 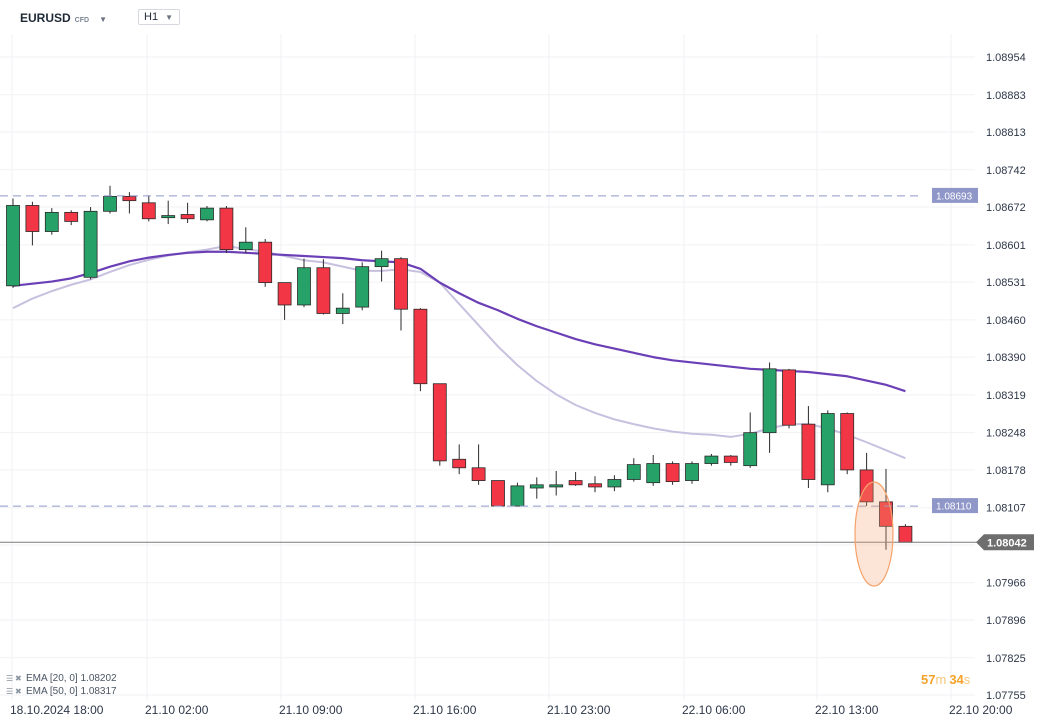 I want to click on countdown-minutes: 57, so click(x=928, y=679).